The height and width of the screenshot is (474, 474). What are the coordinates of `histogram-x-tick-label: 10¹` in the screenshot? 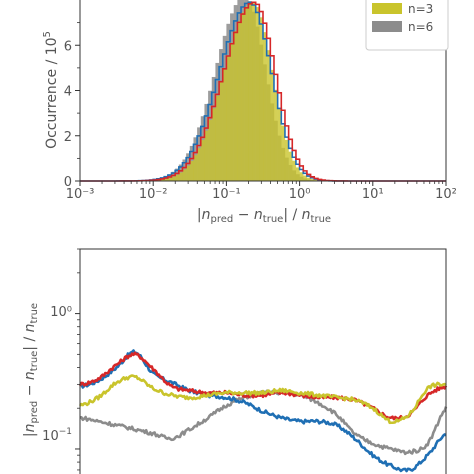 It's located at (373, 194).